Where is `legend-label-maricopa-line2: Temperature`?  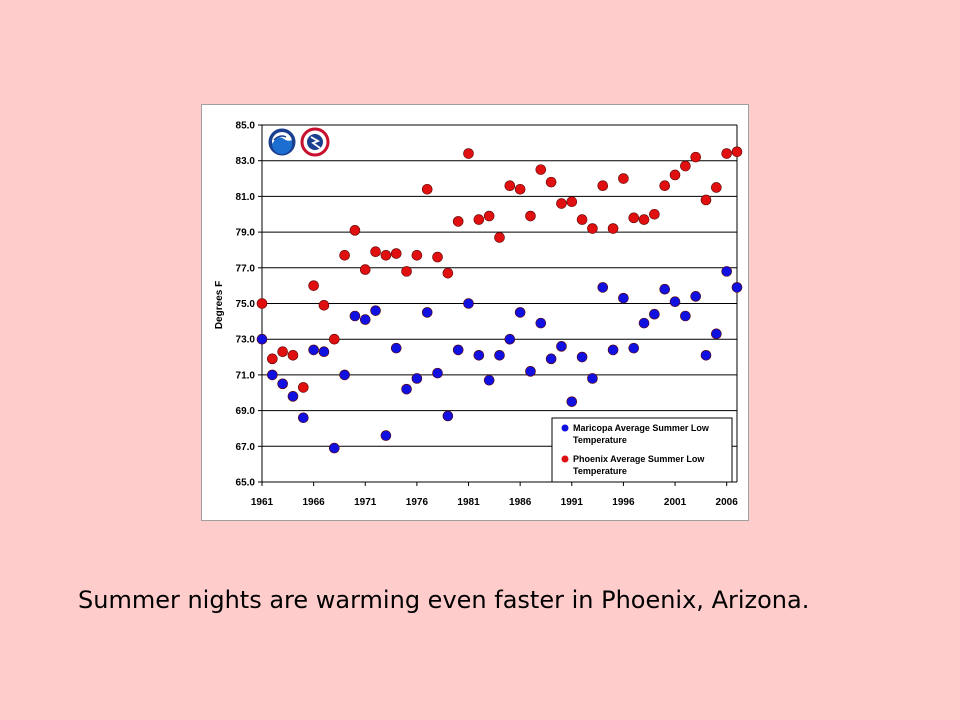 legend-label-maricopa-line2: Temperature is located at coordinates (600, 440).